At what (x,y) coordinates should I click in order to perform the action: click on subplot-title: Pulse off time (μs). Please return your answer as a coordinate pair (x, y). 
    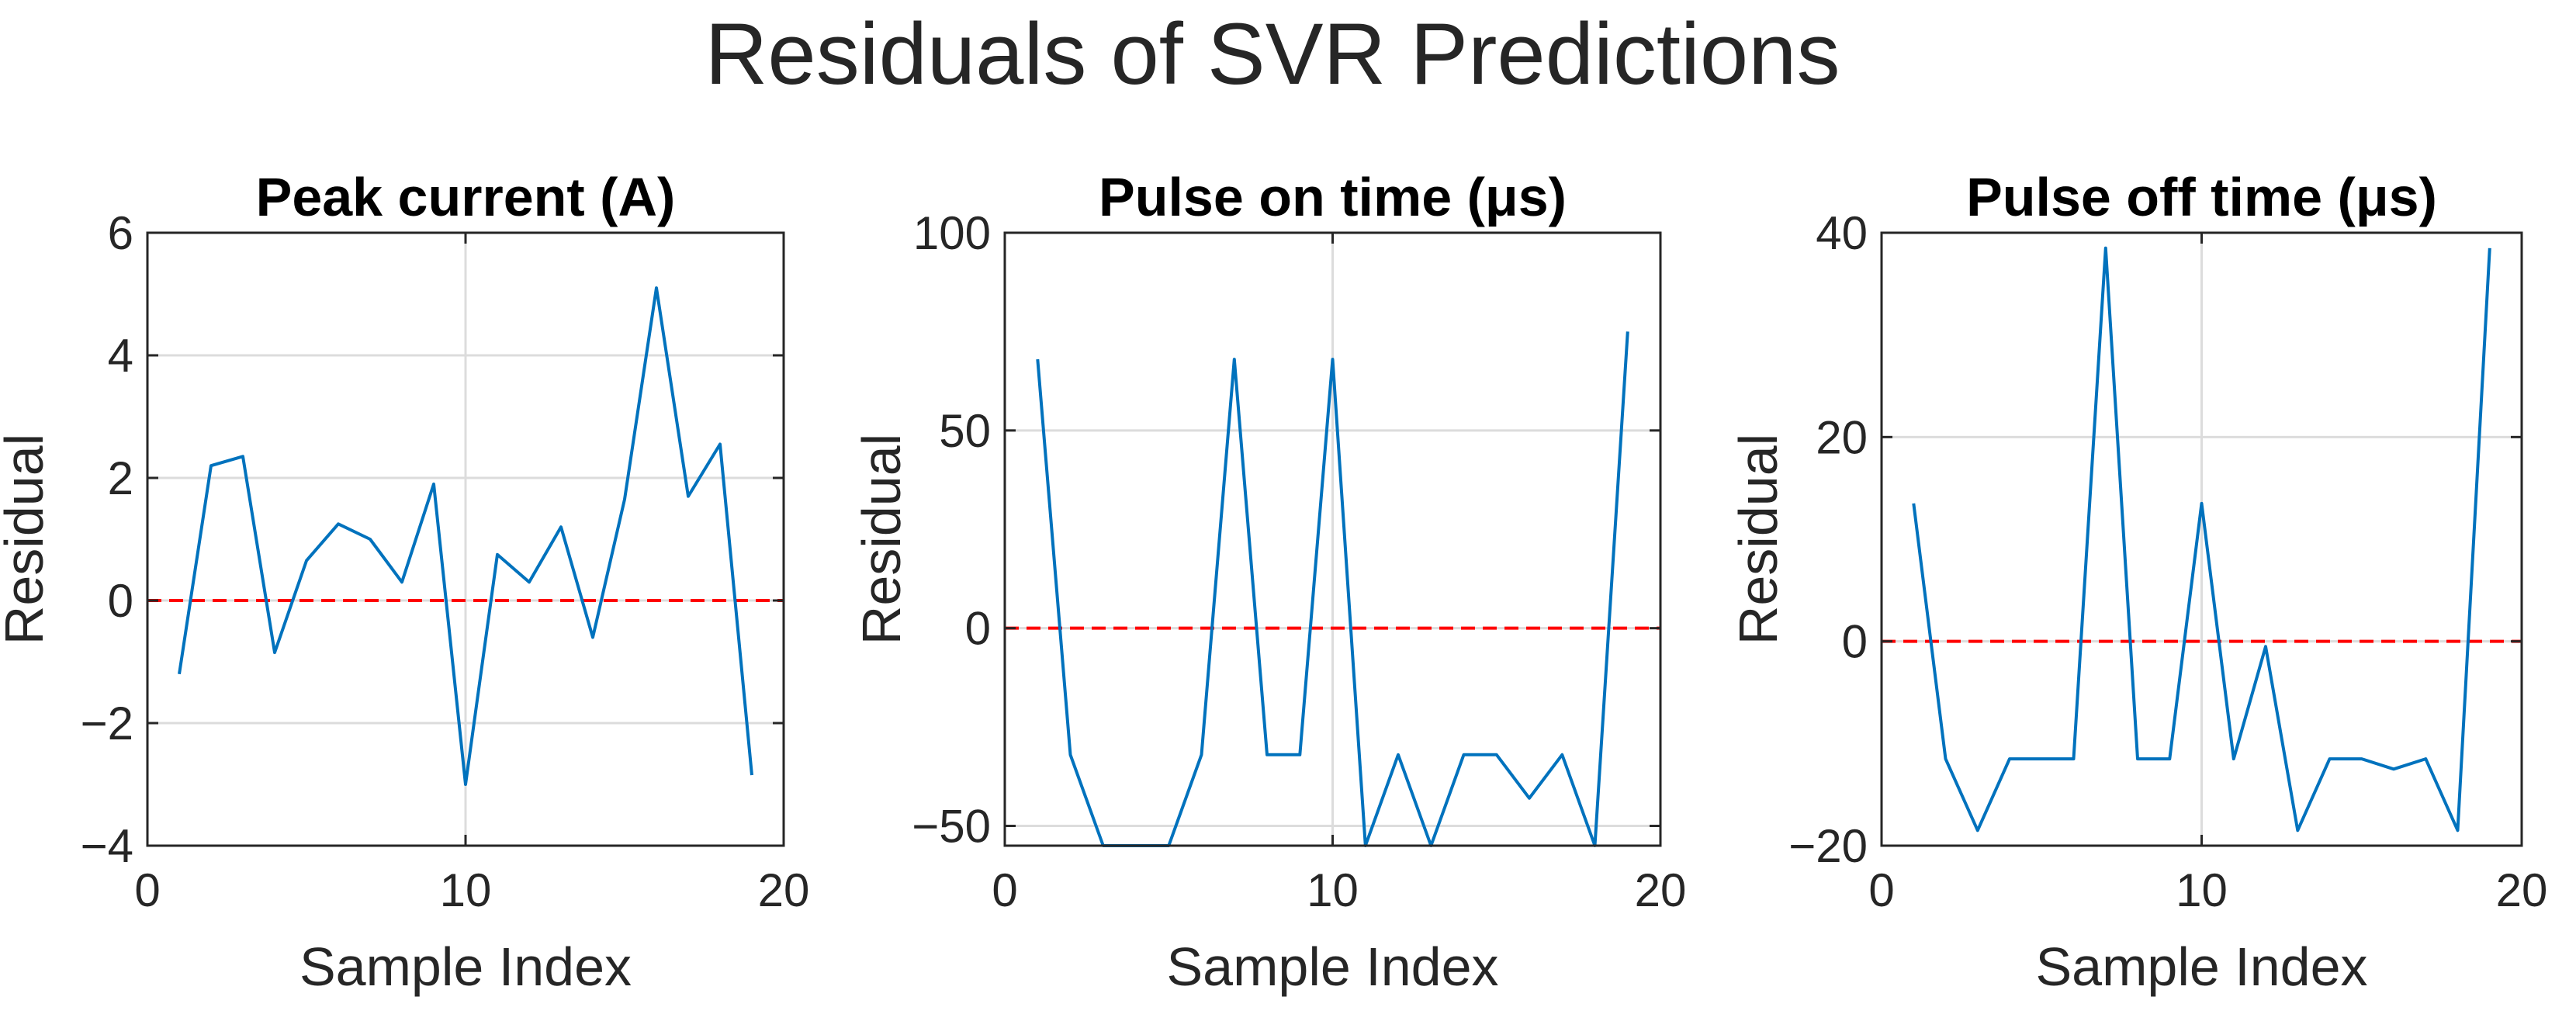
    Looking at the image, I should click on (2201, 197).